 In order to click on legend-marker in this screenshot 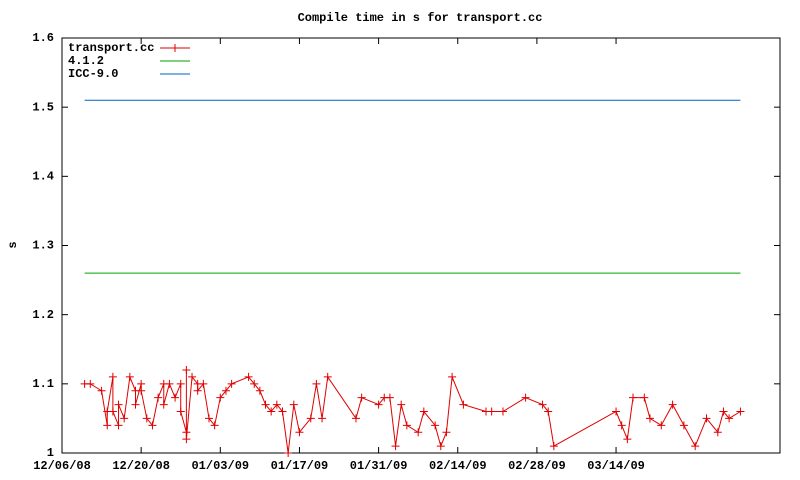, I will do `click(175, 48)`.